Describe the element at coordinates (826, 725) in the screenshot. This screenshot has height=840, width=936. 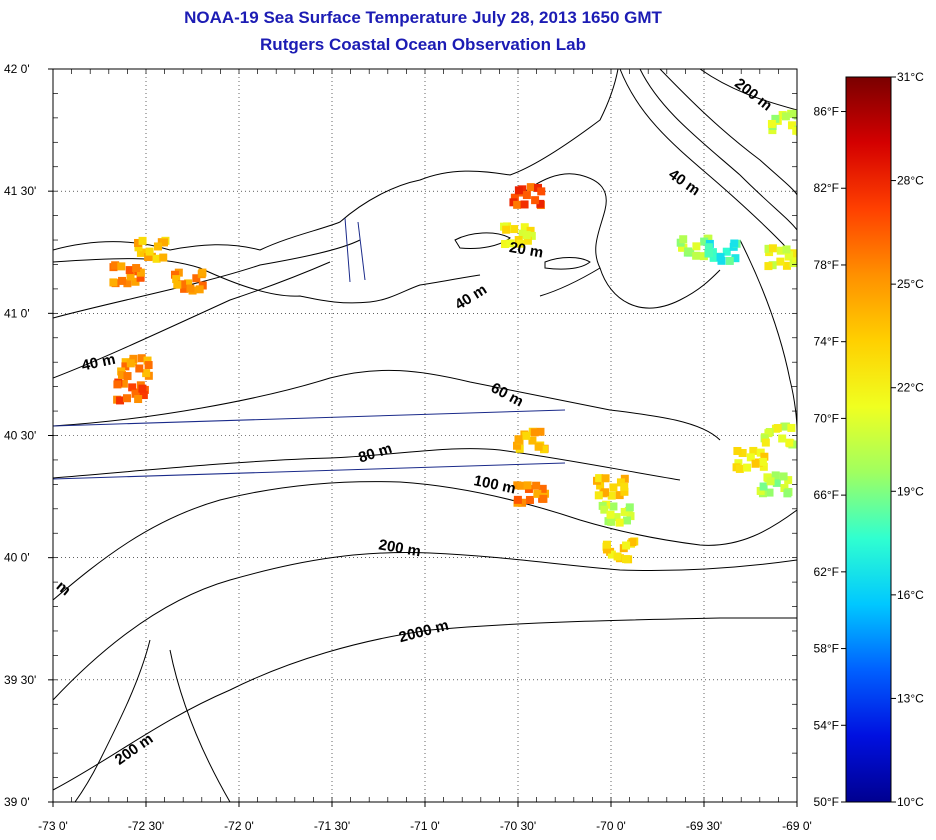
I see `fahrenheit-tick-label: 54°F` at that location.